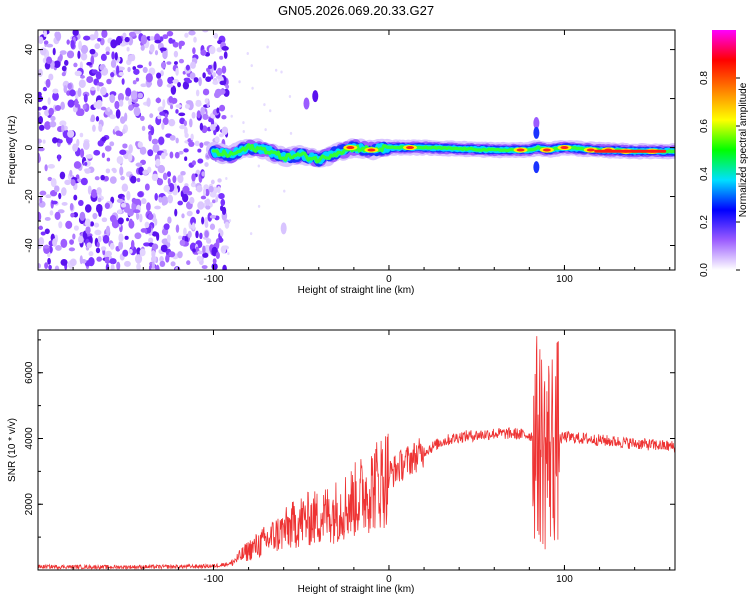 The height and width of the screenshot is (600, 750). I want to click on spectrogram-x-label: Height of straight line (km), so click(356, 290).